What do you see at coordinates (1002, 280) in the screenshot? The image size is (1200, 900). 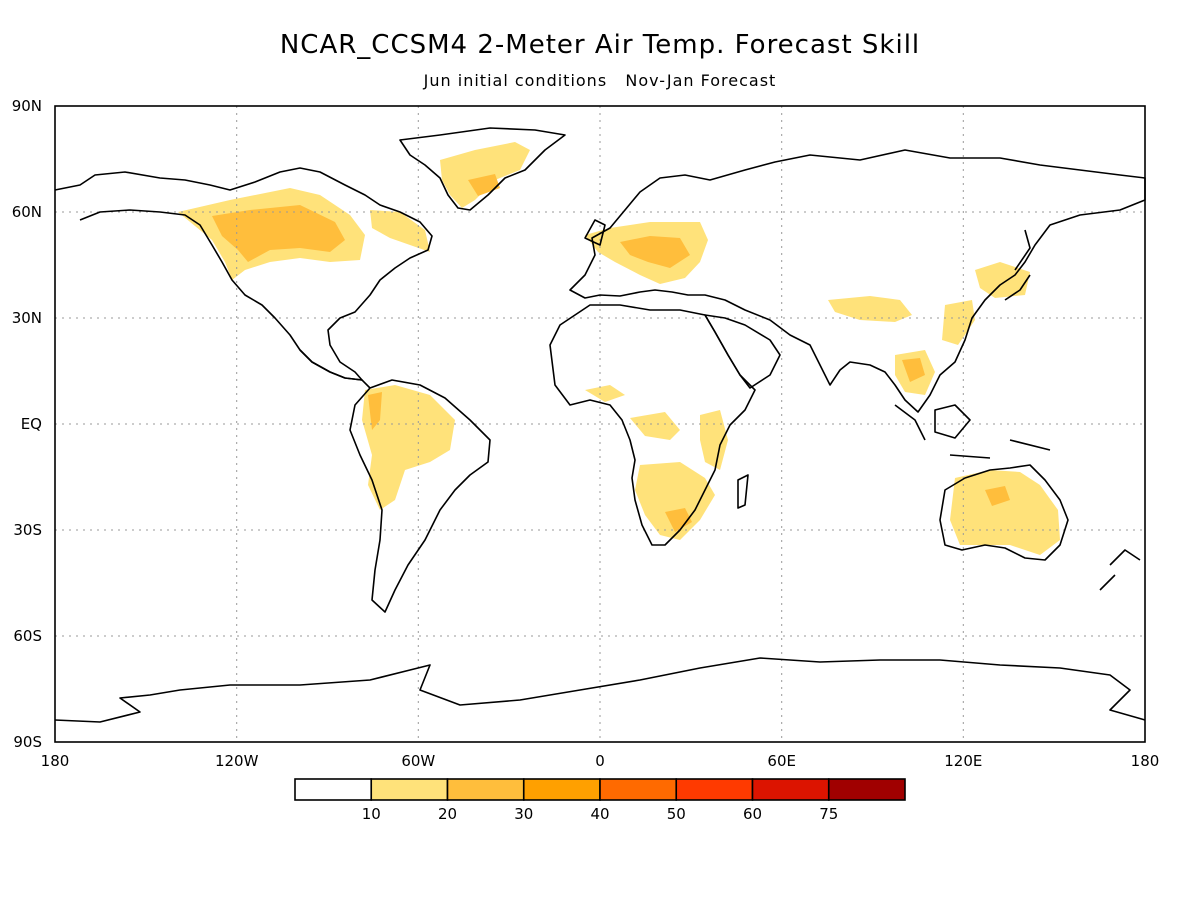 I see `skill-region-korea-japan` at bounding box center [1002, 280].